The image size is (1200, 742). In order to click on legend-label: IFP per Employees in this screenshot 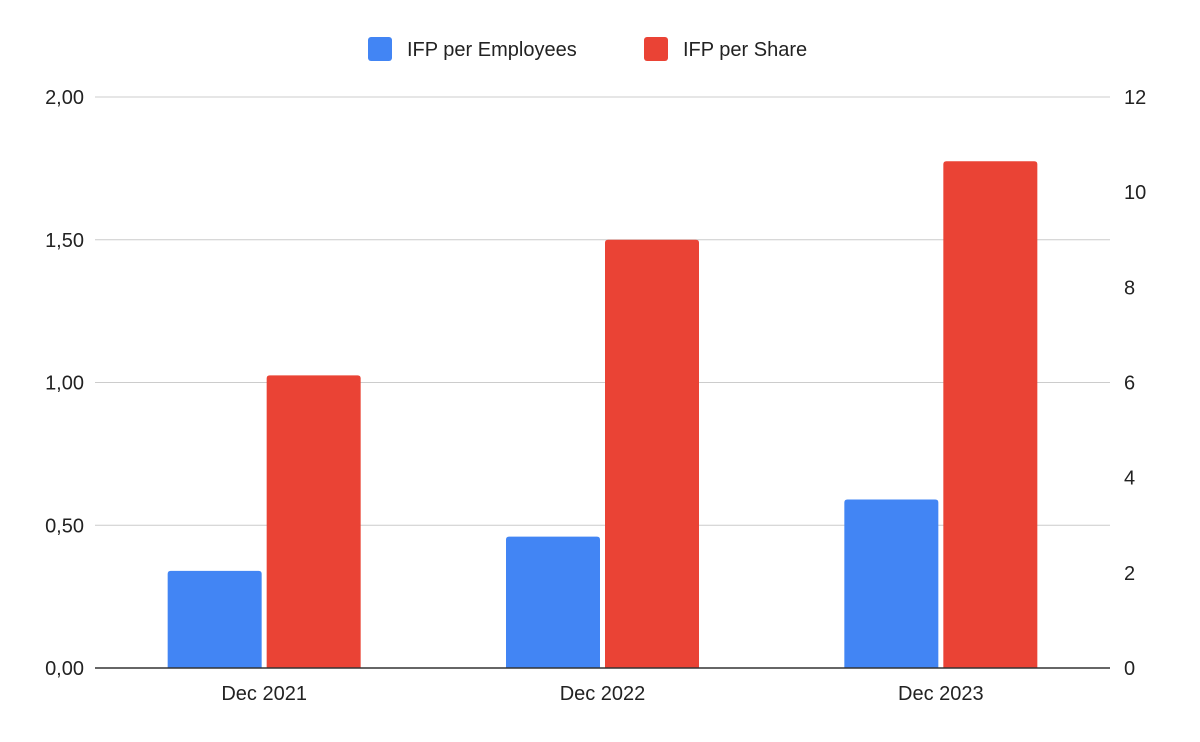, I will do `click(492, 50)`.